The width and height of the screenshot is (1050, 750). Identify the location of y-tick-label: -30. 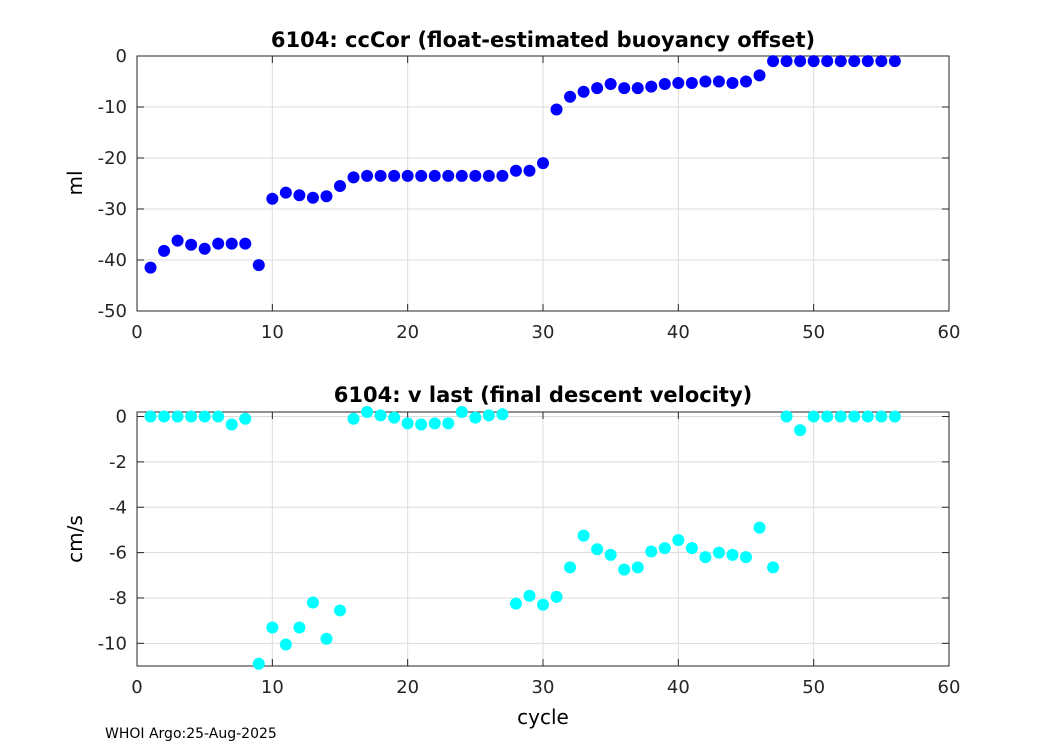
(112, 209).